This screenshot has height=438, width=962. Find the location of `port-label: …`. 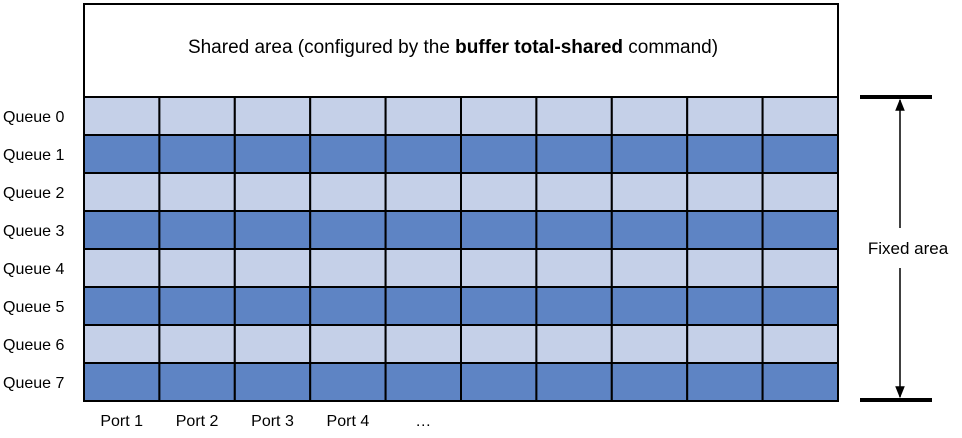

port-label: … is located at coordinates (423, 421).